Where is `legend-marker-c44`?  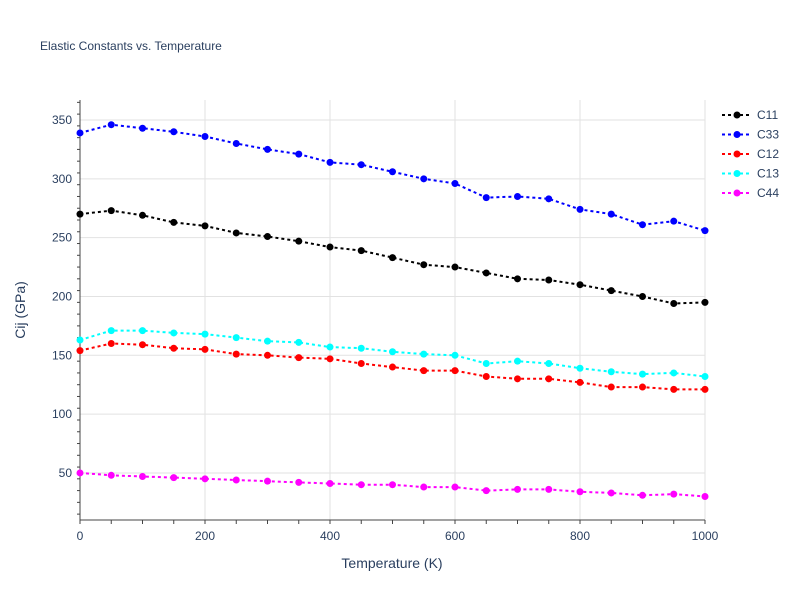
legend-marker-c44 is located at coordinates (737, 193).